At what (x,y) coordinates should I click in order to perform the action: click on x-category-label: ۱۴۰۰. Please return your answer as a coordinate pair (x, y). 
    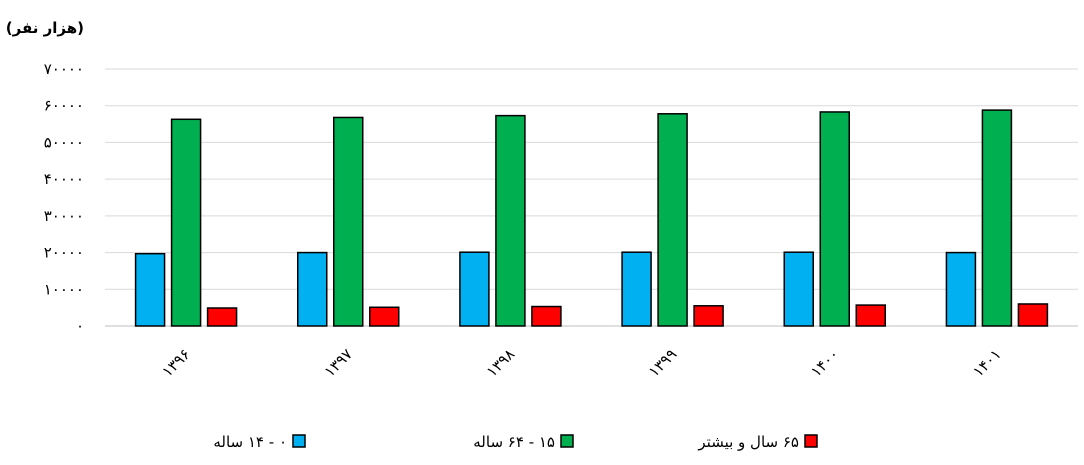
    Looking at the image, I should click on (825, 363).